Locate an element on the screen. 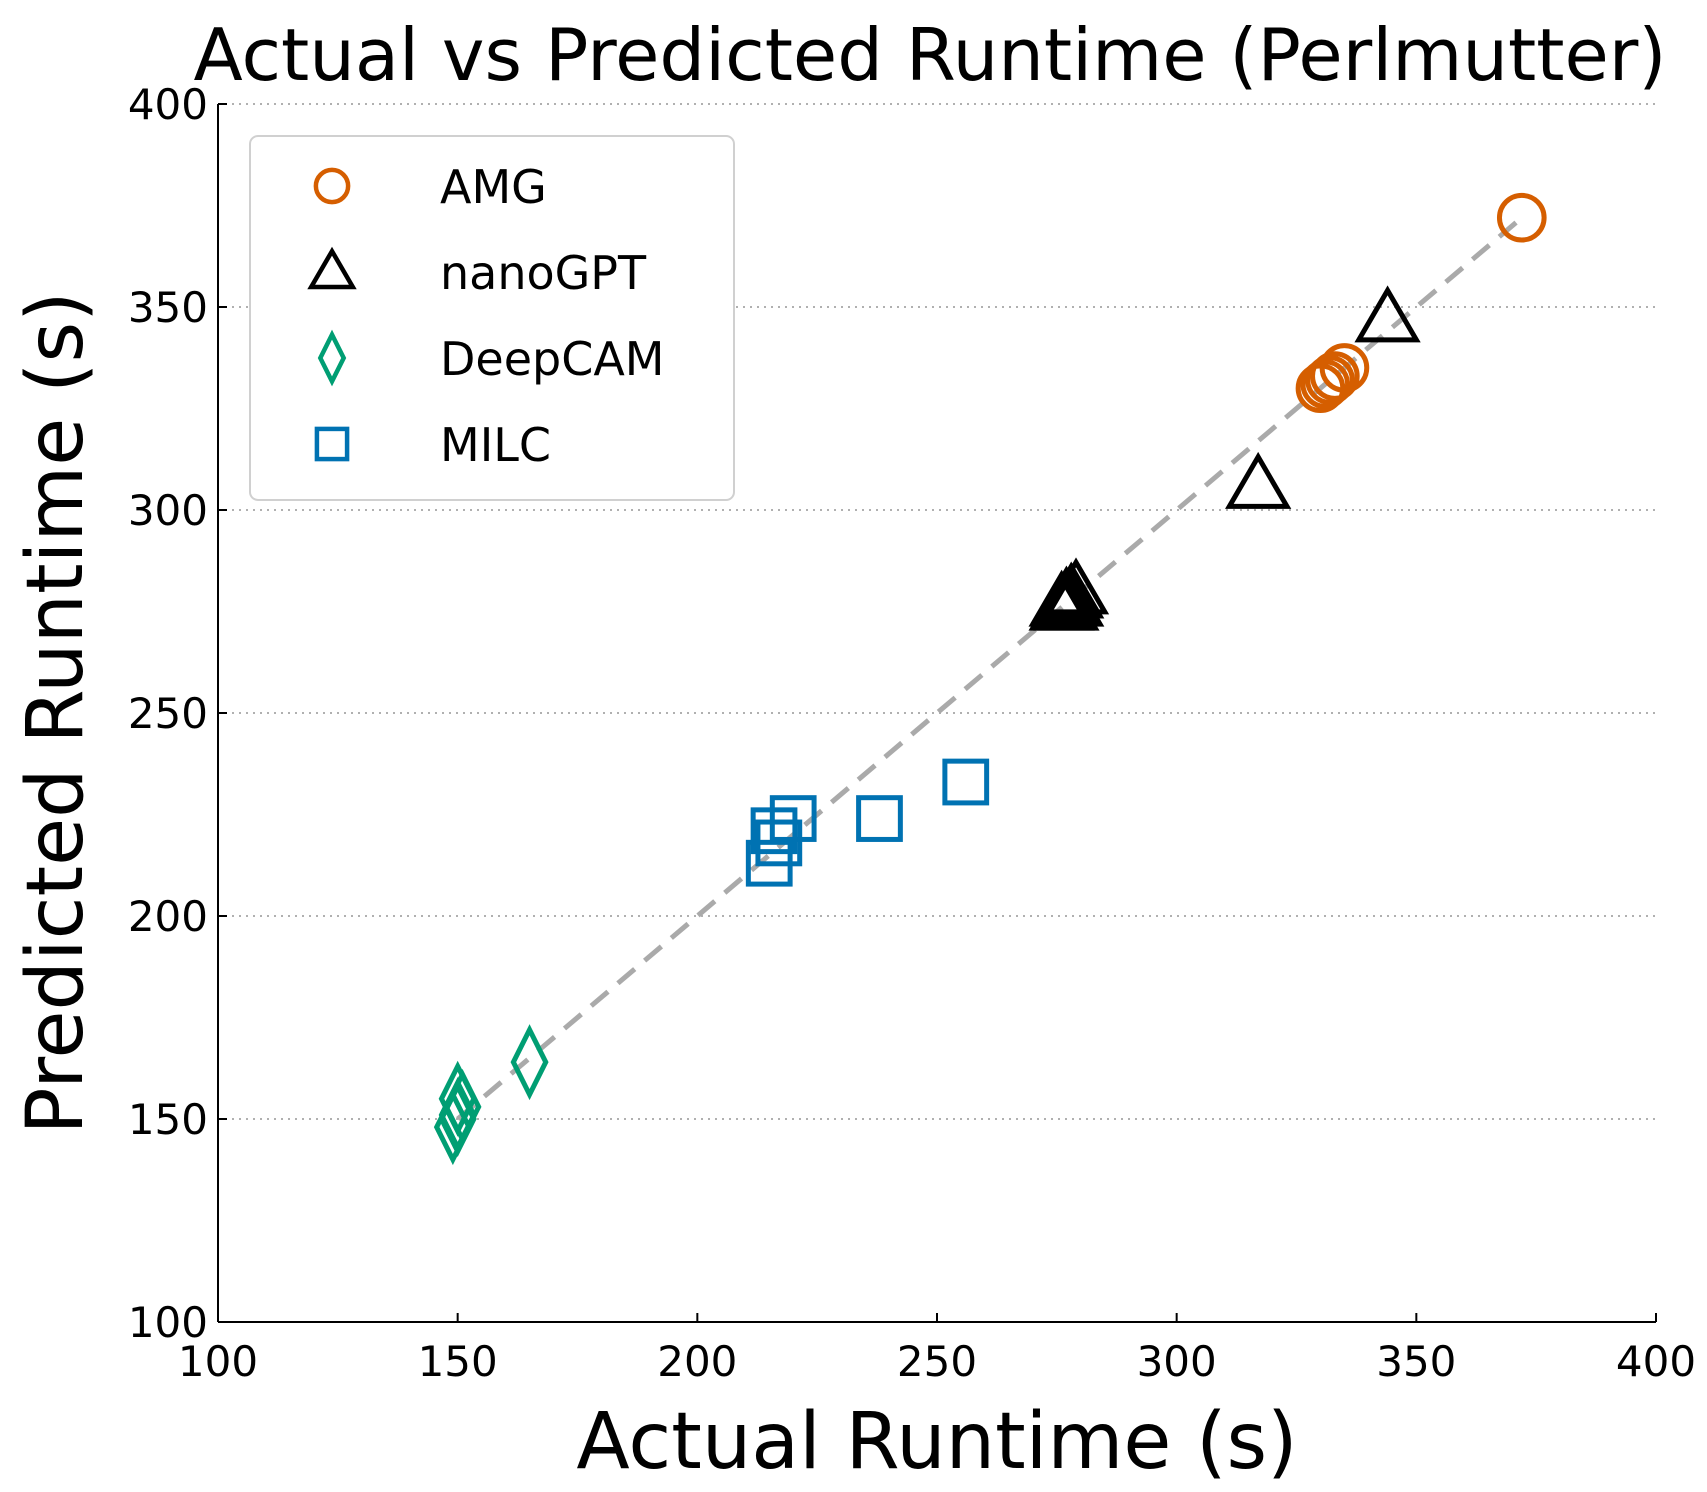  nanogpt-legend-marker is located at coordinates (332, 268).